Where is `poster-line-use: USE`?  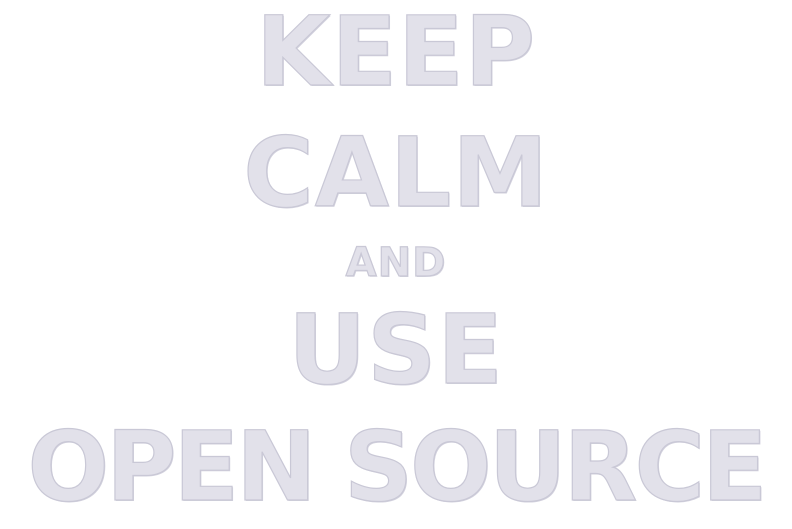 poster-line-use: USE is located at coordinates (396, 350).